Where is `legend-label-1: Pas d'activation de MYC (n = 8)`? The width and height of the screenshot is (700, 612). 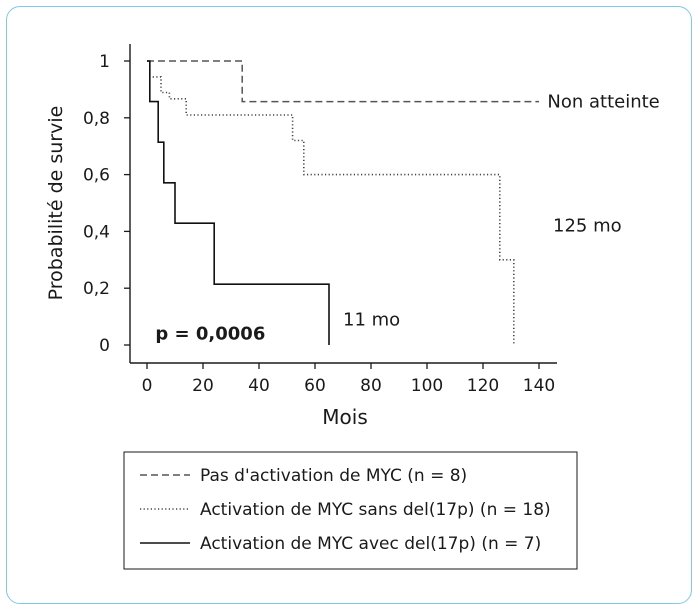 legend-label-1: Pas d'activation de MYC (n = 8) is located at coordinates (333, 476).